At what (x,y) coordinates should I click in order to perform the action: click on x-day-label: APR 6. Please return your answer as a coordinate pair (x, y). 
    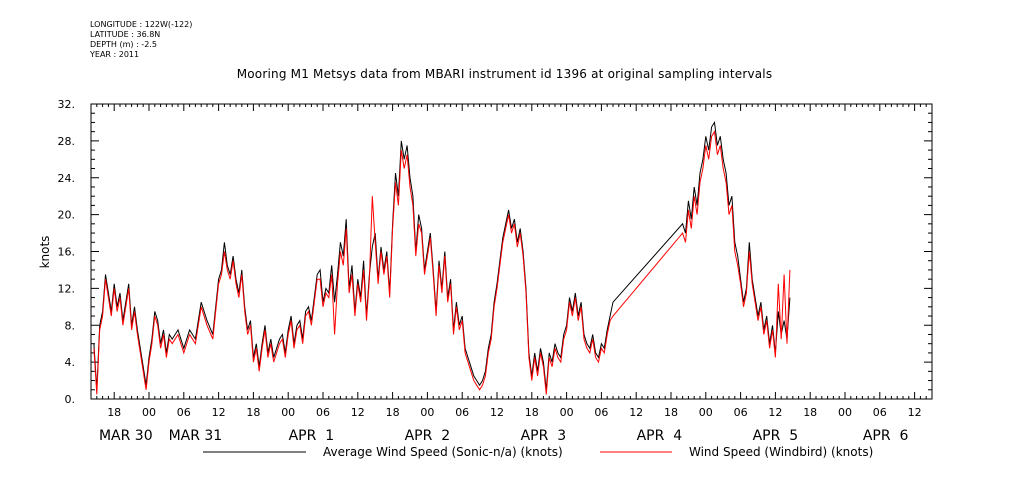
    Looking at the image, I should click on (886, 436).